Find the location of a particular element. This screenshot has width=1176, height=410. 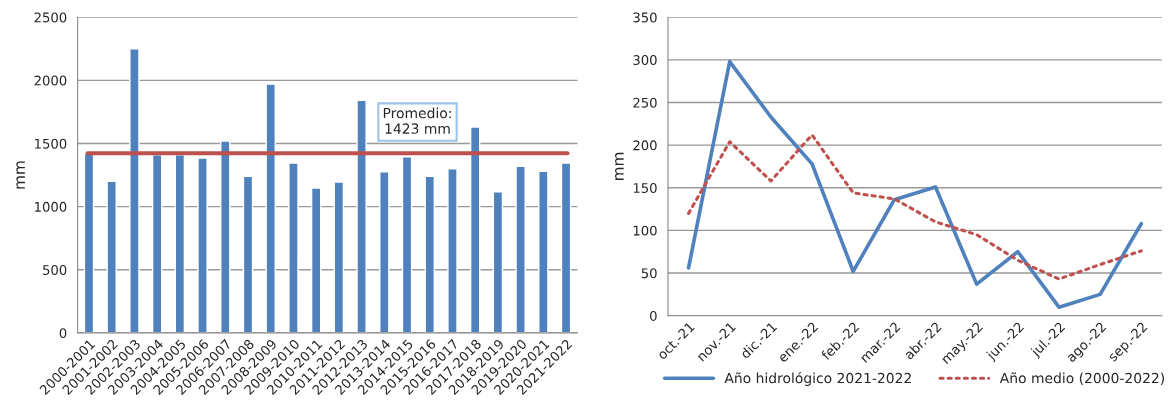

line-series is located at coordinates (915, 207).